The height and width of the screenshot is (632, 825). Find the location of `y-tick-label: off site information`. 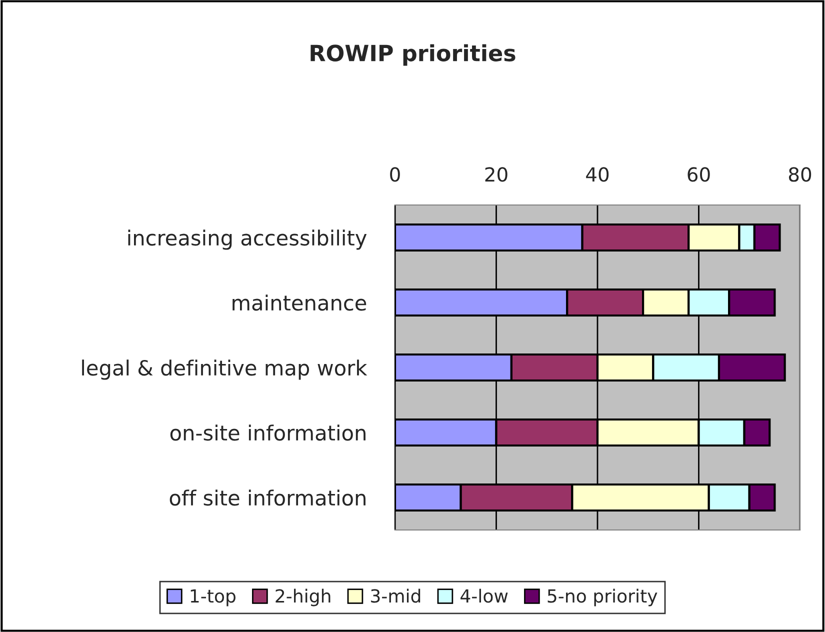

y-tick-label: off site information is located at coordinates (268, 498).